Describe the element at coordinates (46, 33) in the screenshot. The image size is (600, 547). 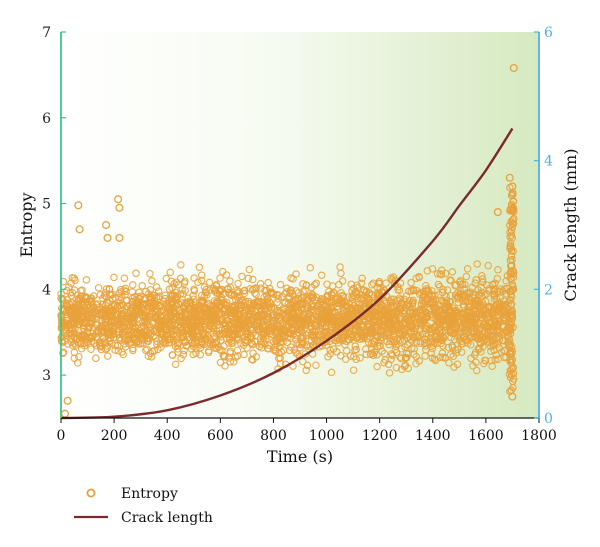
I see `y-left-tick-label: 7` at that location.